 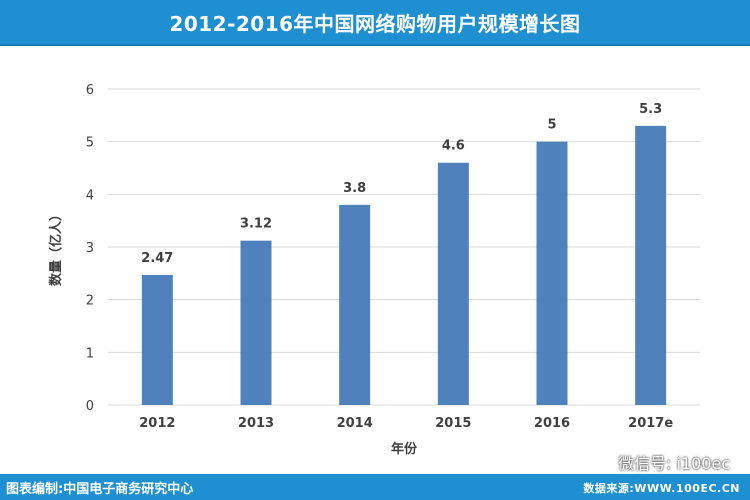 What do you see at coordinates (404, 449) in the screenshot?
I see `x-axis-title: 年份` at bounding box center [404, 449].